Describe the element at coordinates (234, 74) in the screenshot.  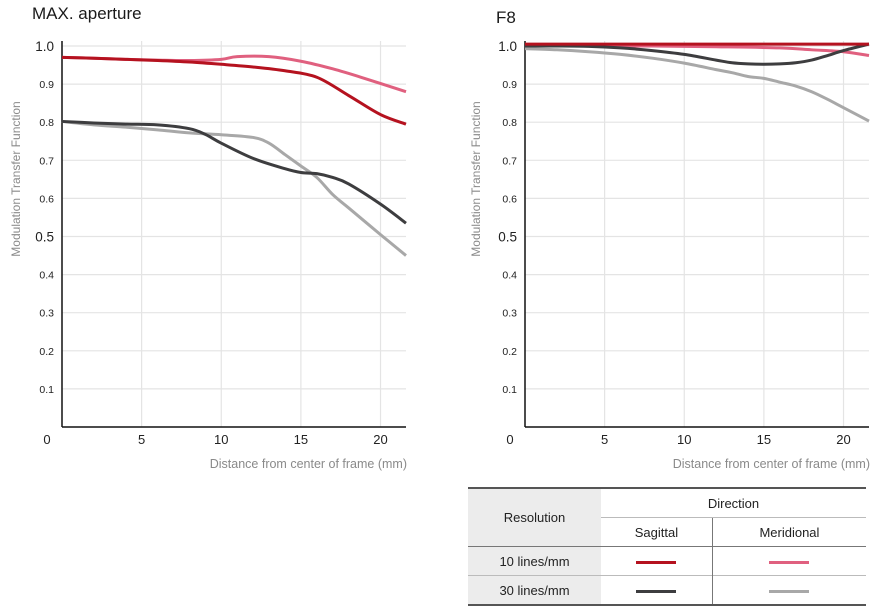
I see `series-line-mer10` at that location.